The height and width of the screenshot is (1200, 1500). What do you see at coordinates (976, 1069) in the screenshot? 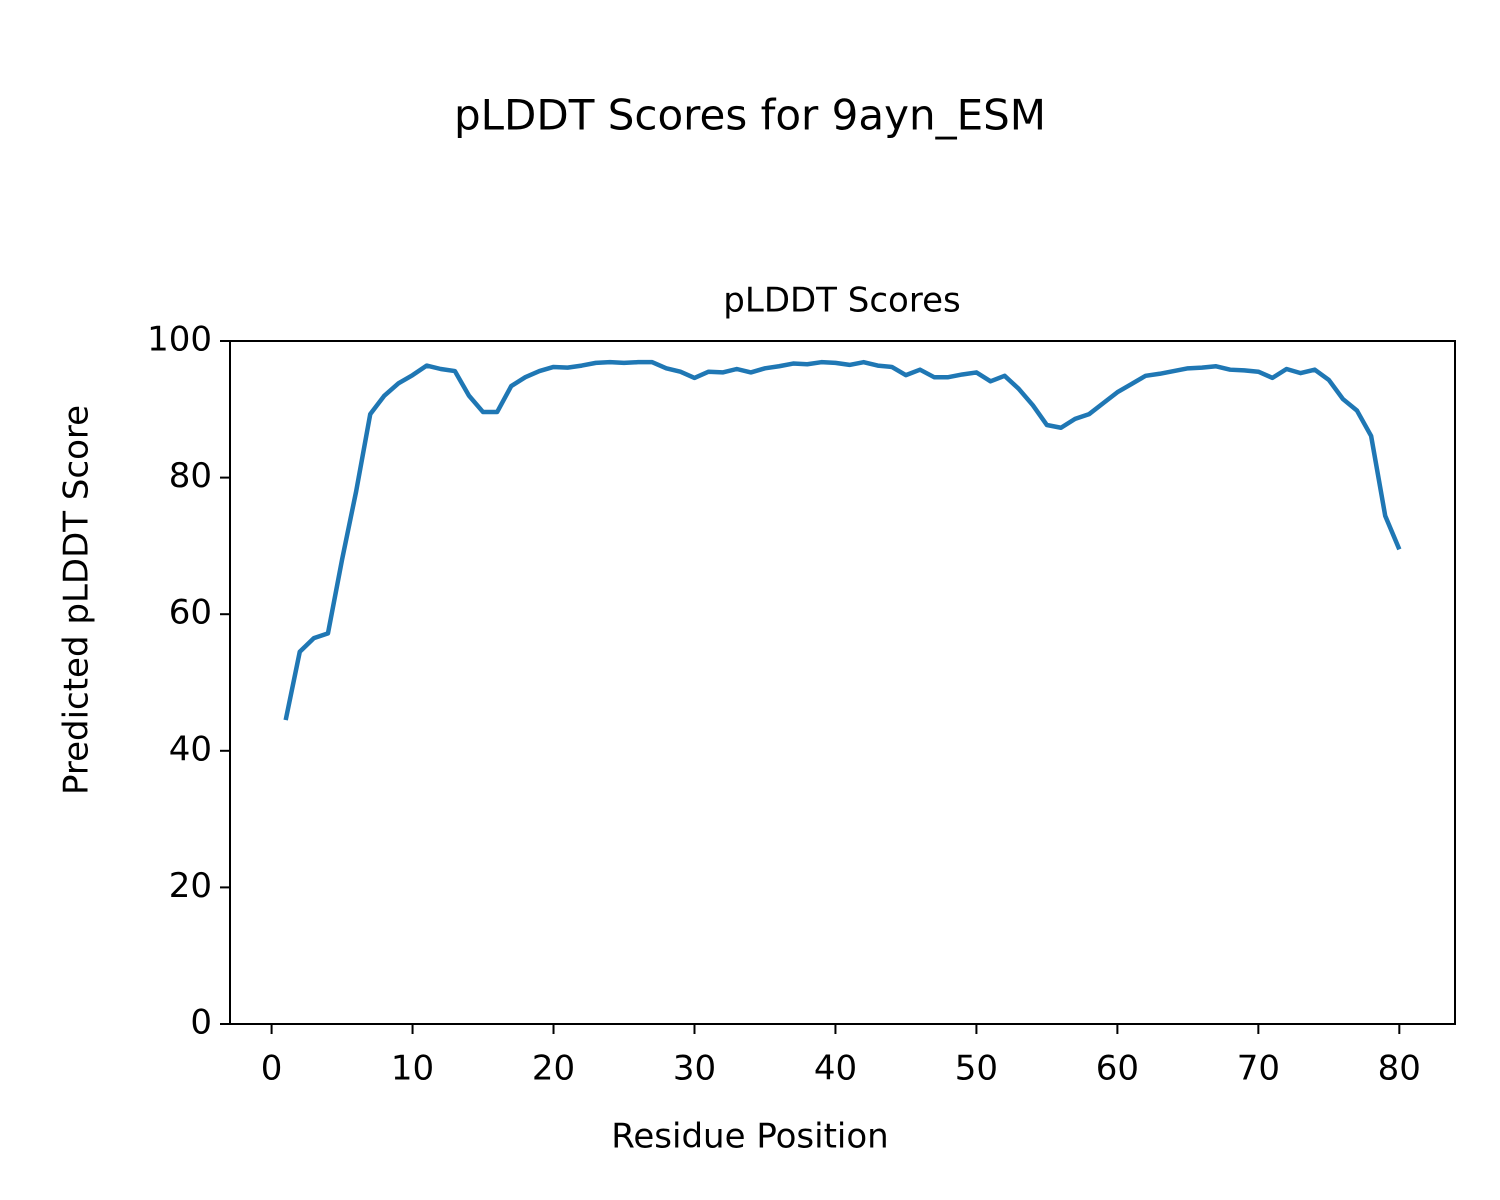
I see `x-tick-label: 50` at bounding box center [976, 1069].